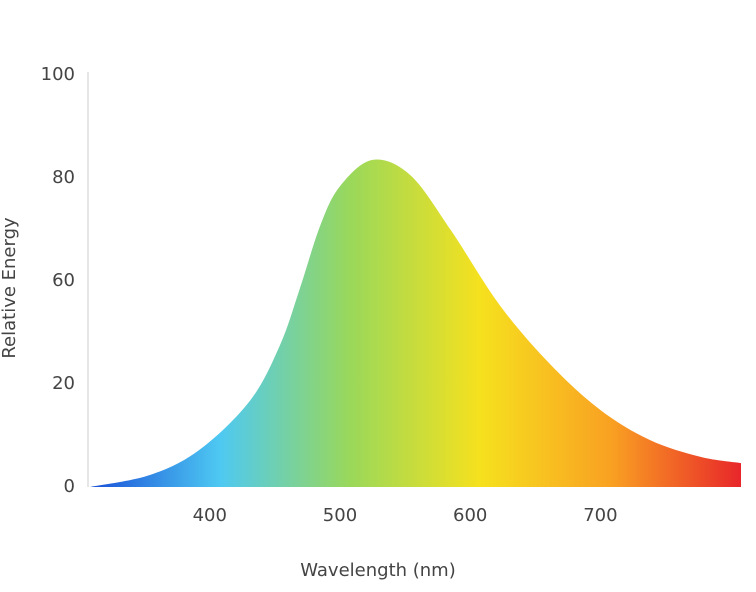  Describe the element at coordinates (600, 515) in the screenshot. I see `x-tick-label: 700` at that location.